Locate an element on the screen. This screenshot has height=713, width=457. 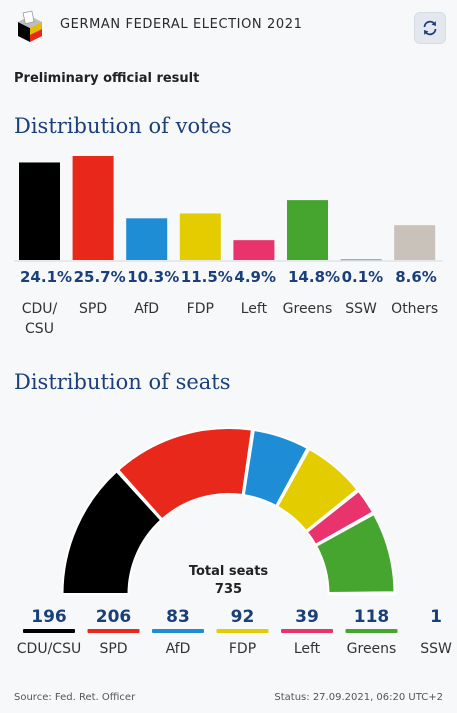
result-status-subtitle: Preliminary official result is located at coordinates (107, 78).